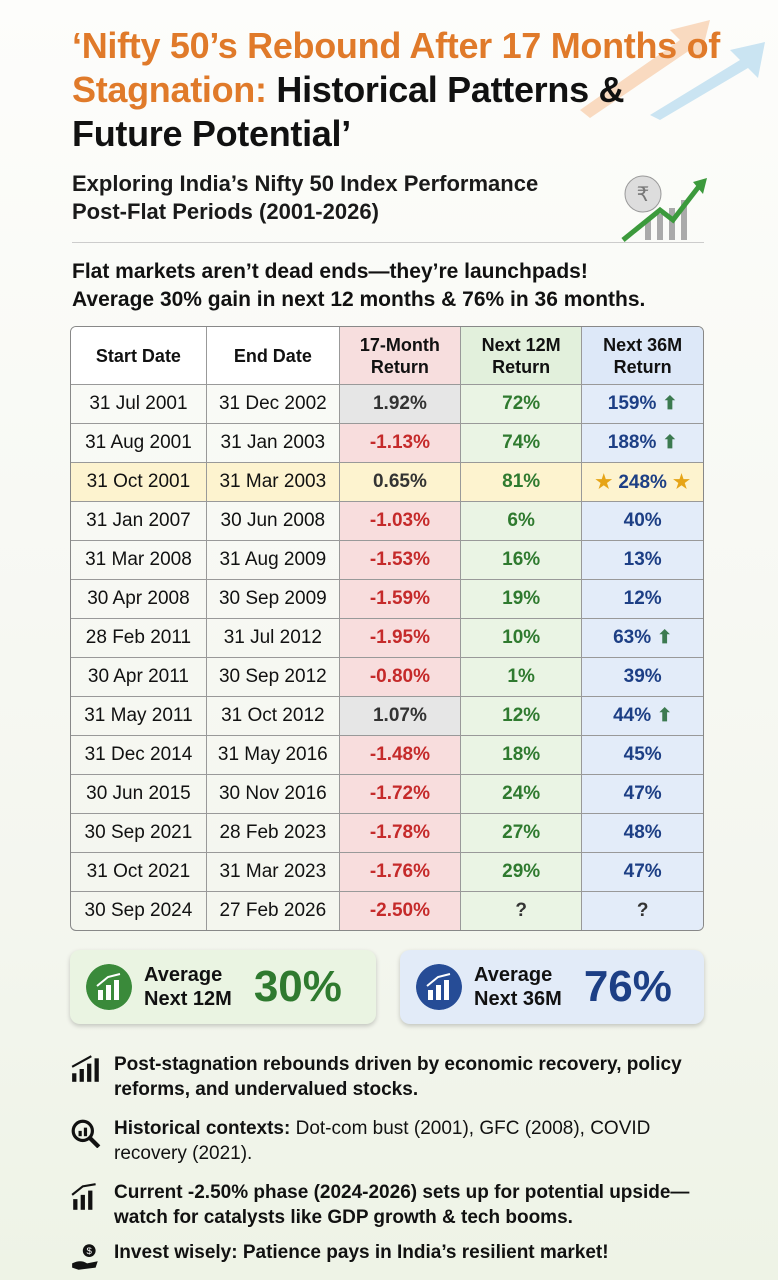 This screenshot has width=778, height=1280. I want to click on bullet-icon, so click(86, 1133).